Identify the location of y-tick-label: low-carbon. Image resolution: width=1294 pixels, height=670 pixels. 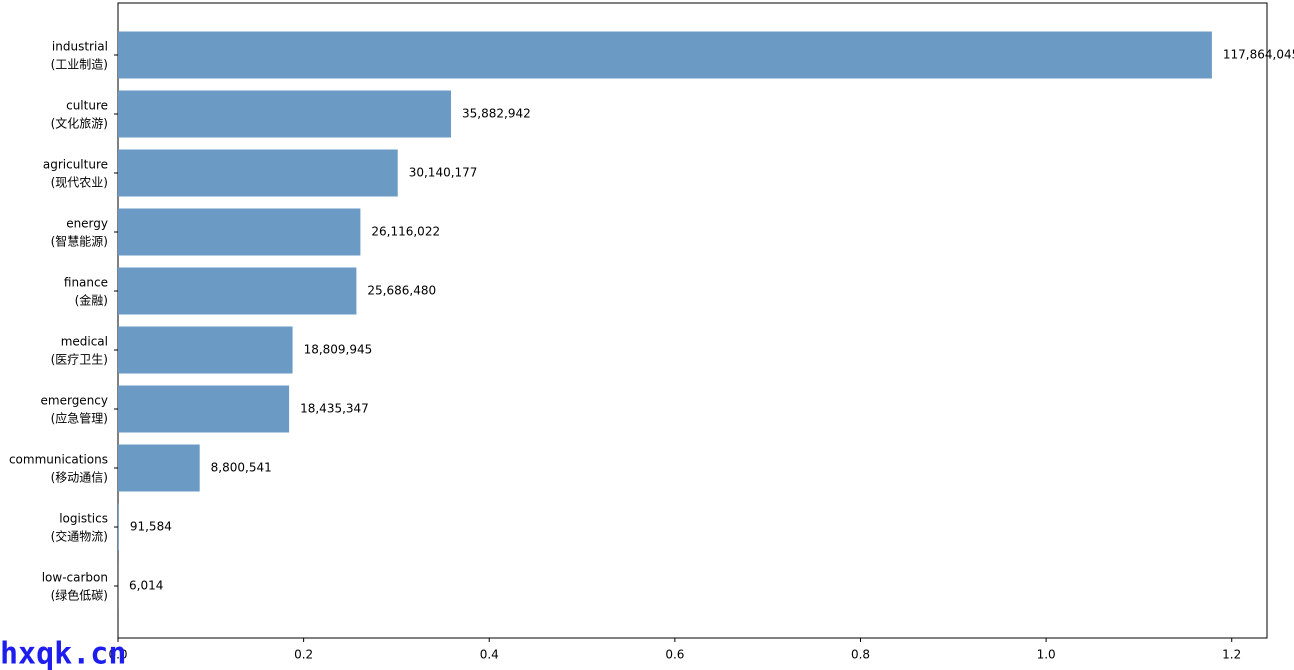
(75, 578).